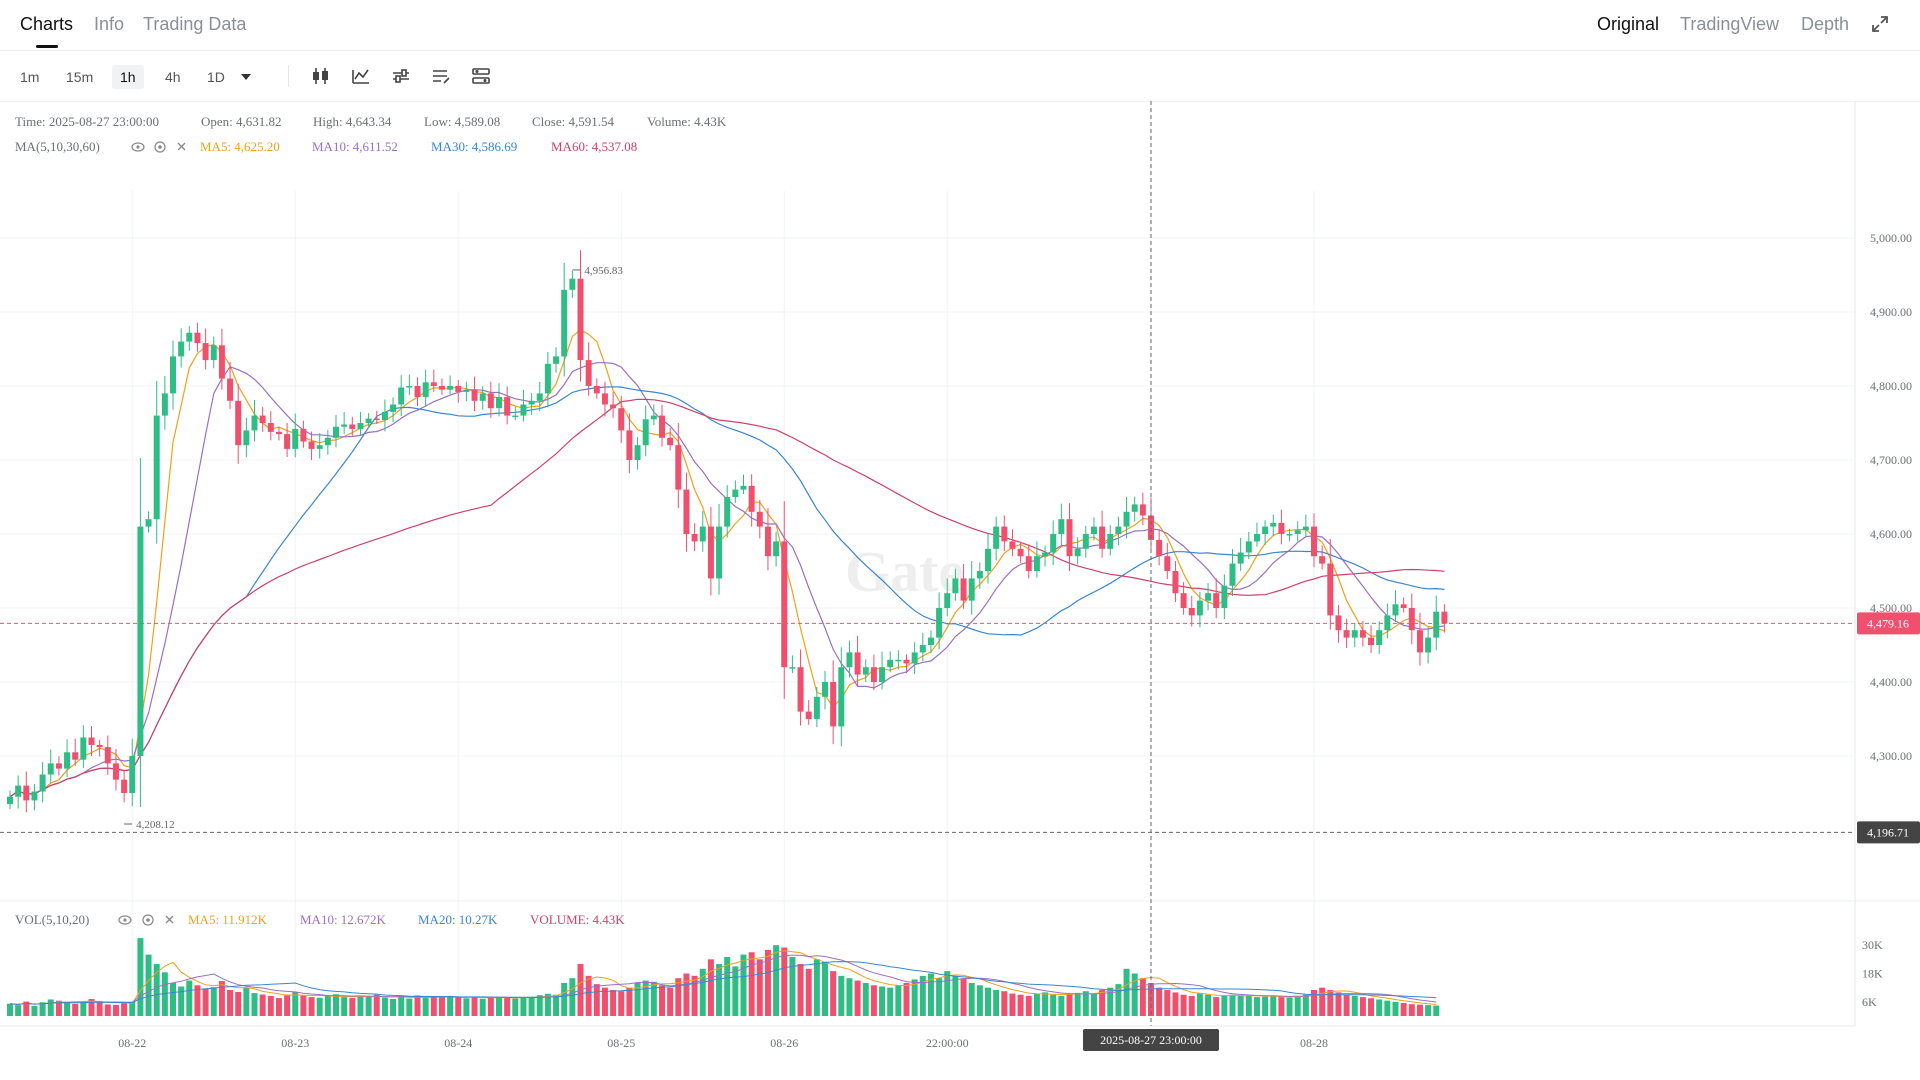 The height and width of the screenshot is (1080, 1920). I want to click on view-original: Original, so click(1628, 24).